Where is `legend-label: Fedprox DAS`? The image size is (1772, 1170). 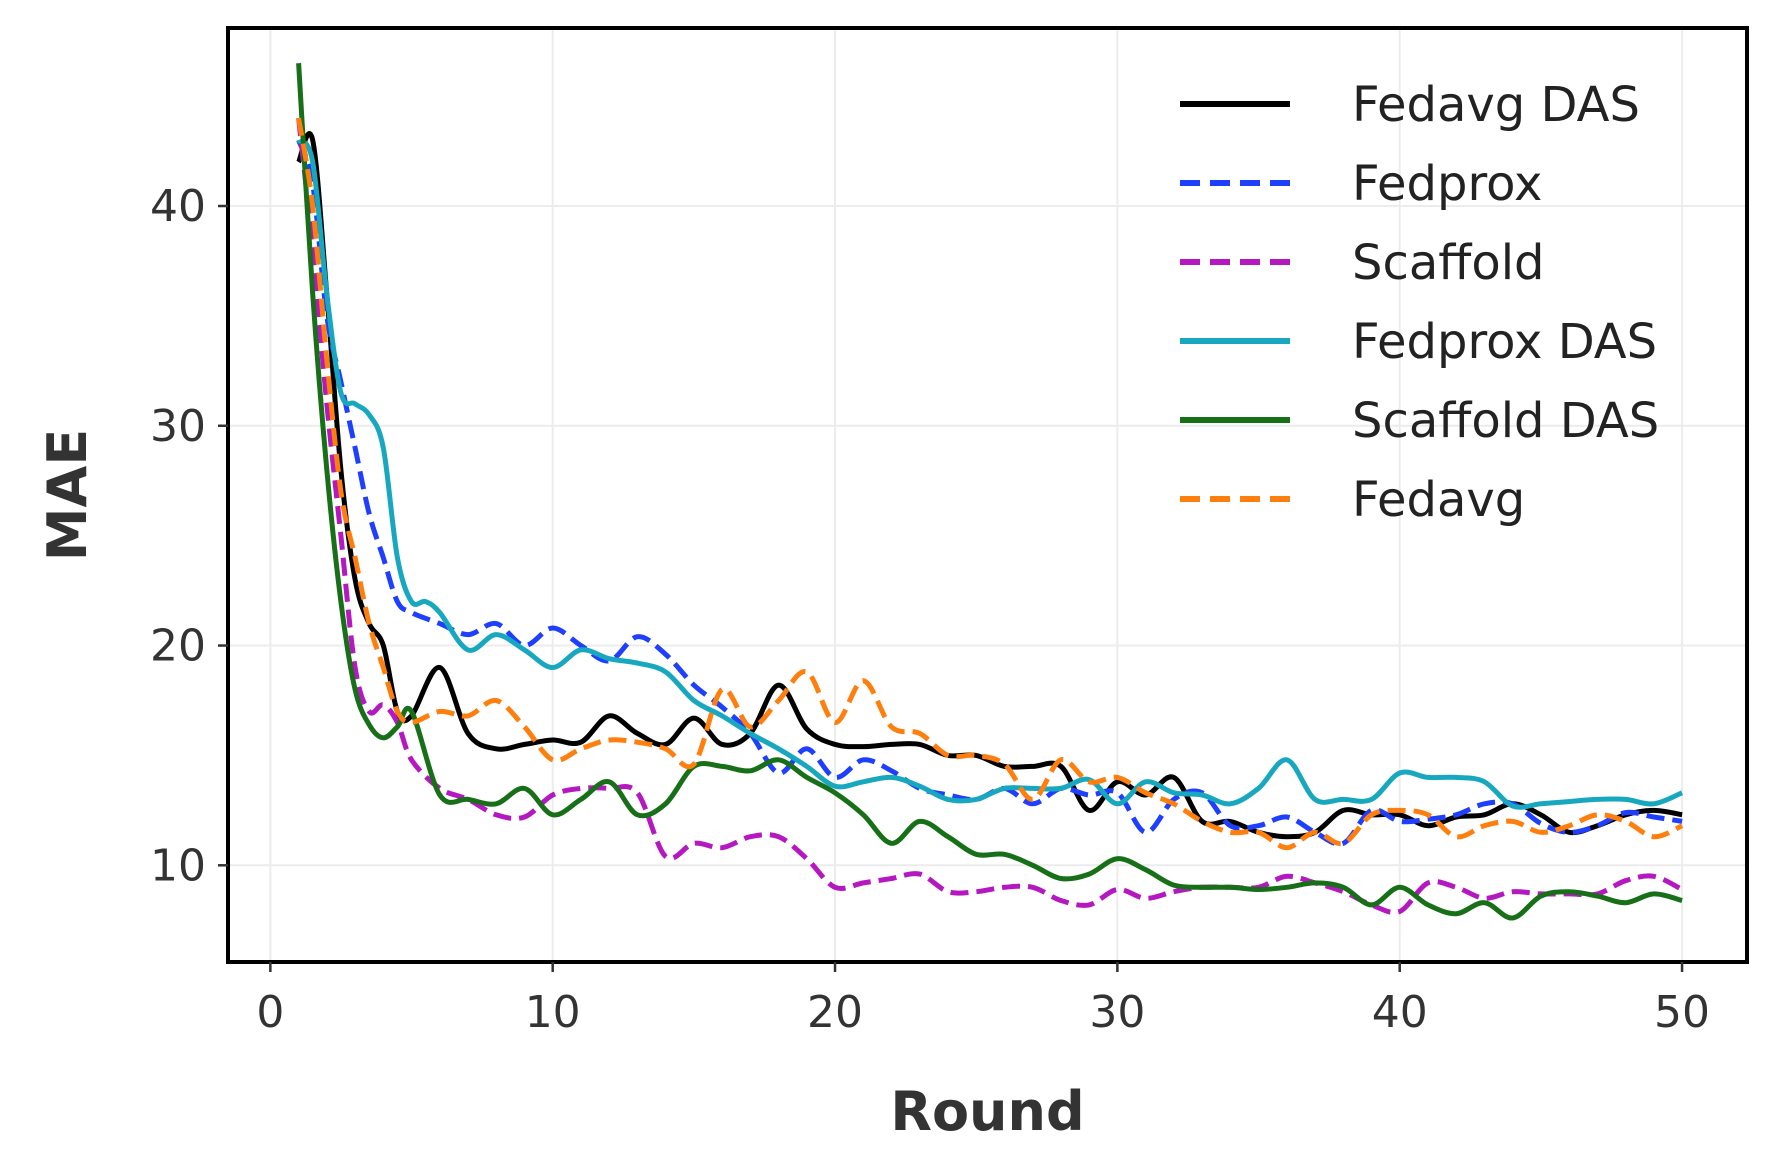
legend-label: Fedprox DAS is located at coordinates (1504, 342).